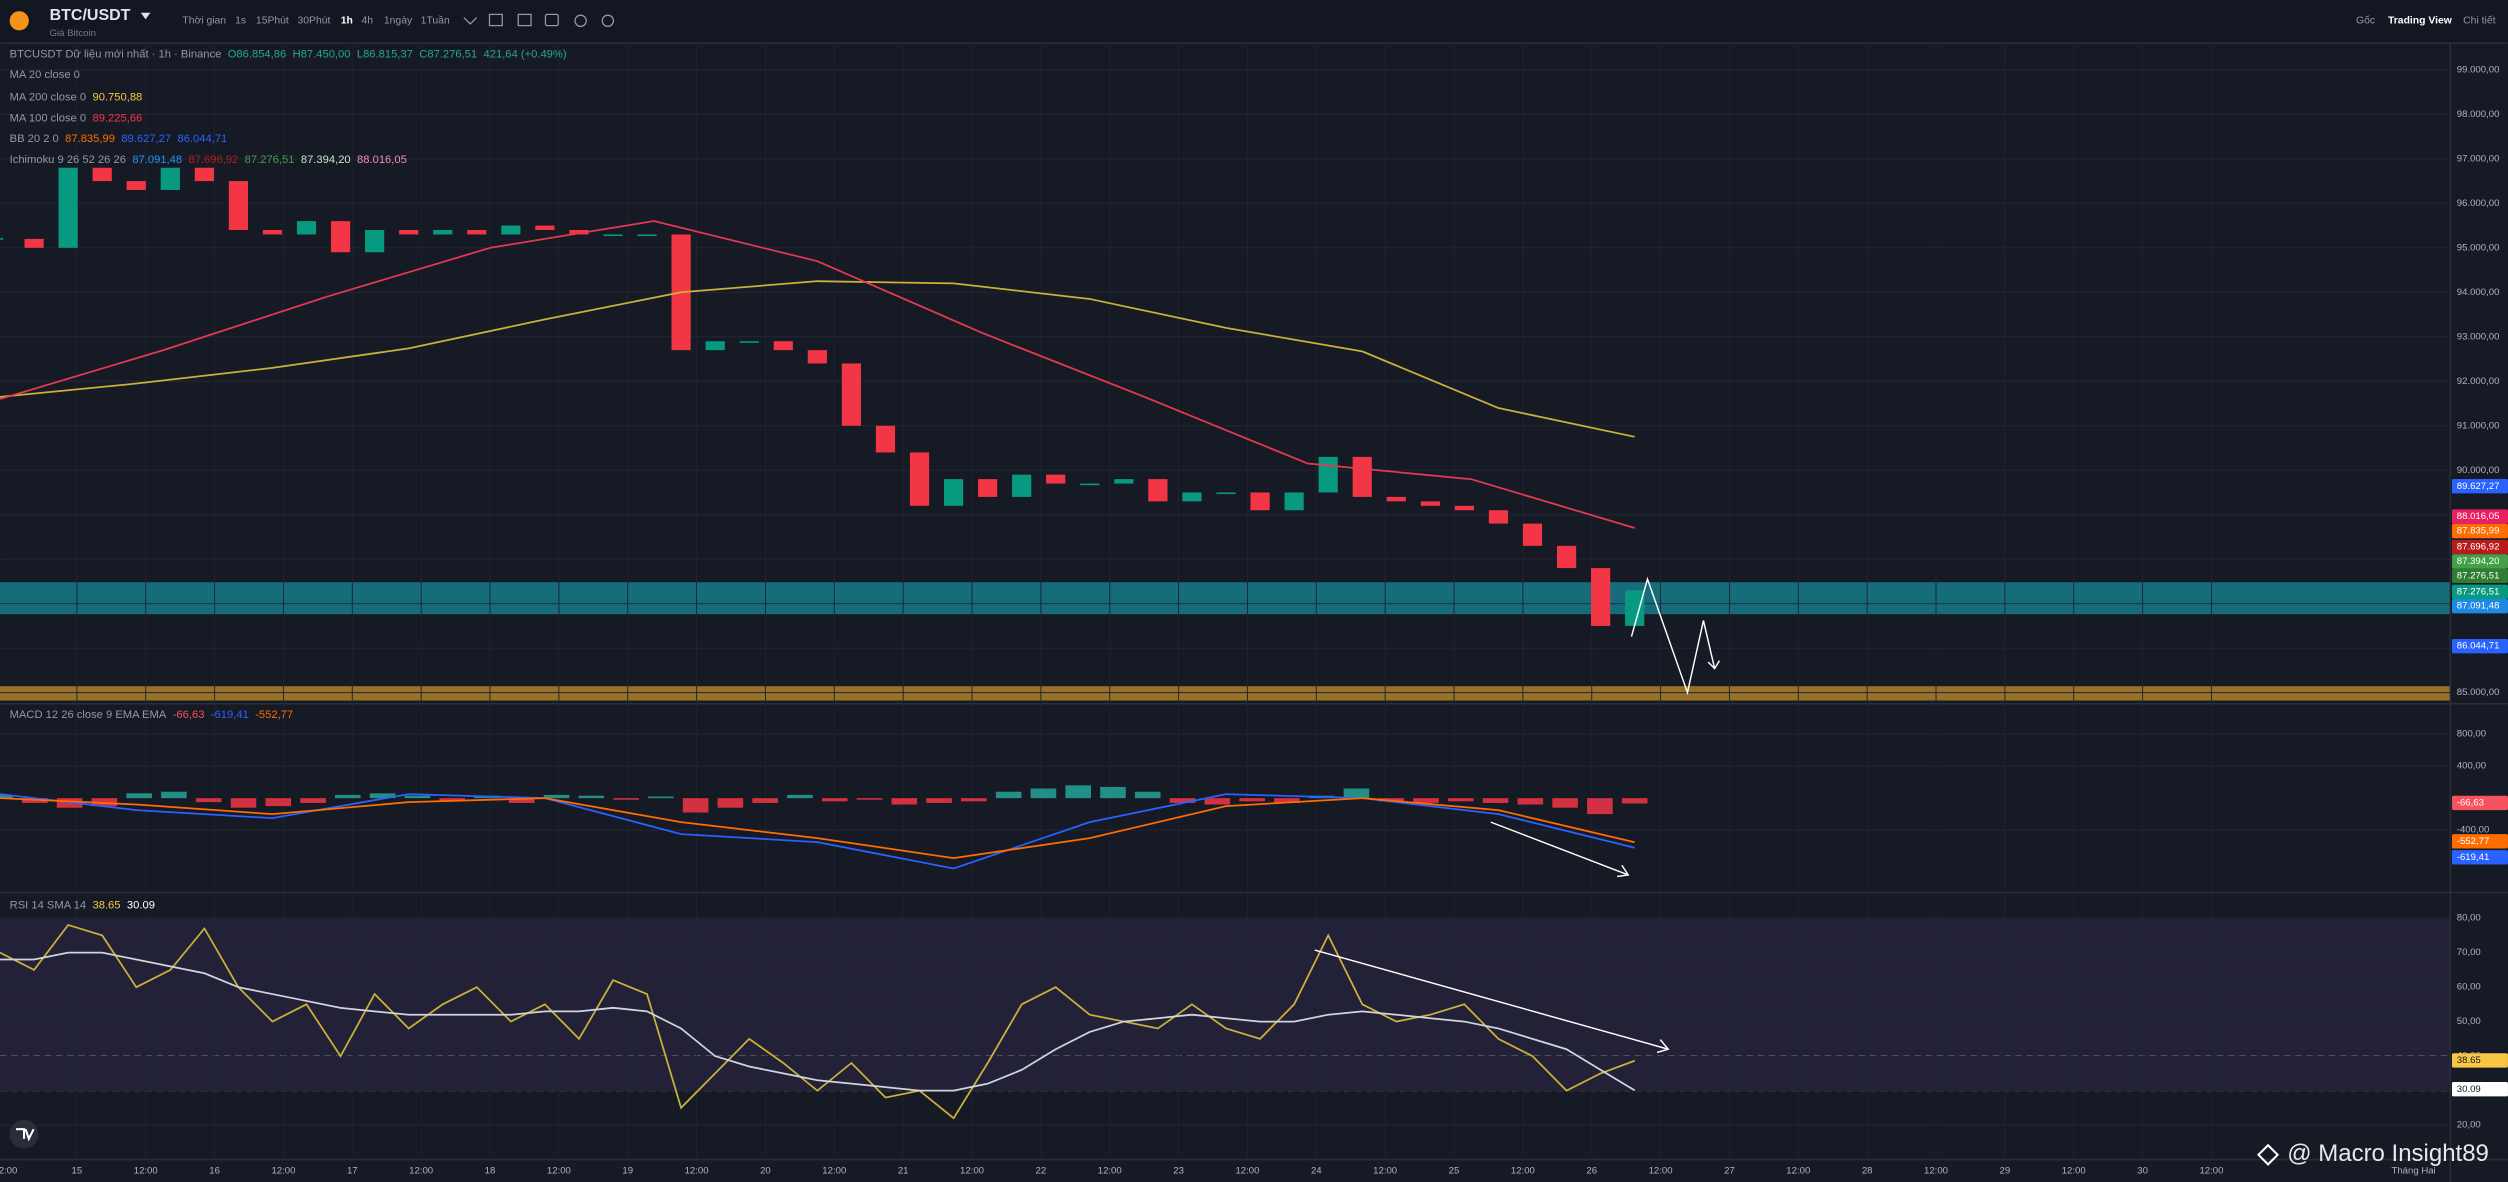 This screenshot has height=1182, width=2508. I want to click on toolbar-bg, so click(1254, 22).